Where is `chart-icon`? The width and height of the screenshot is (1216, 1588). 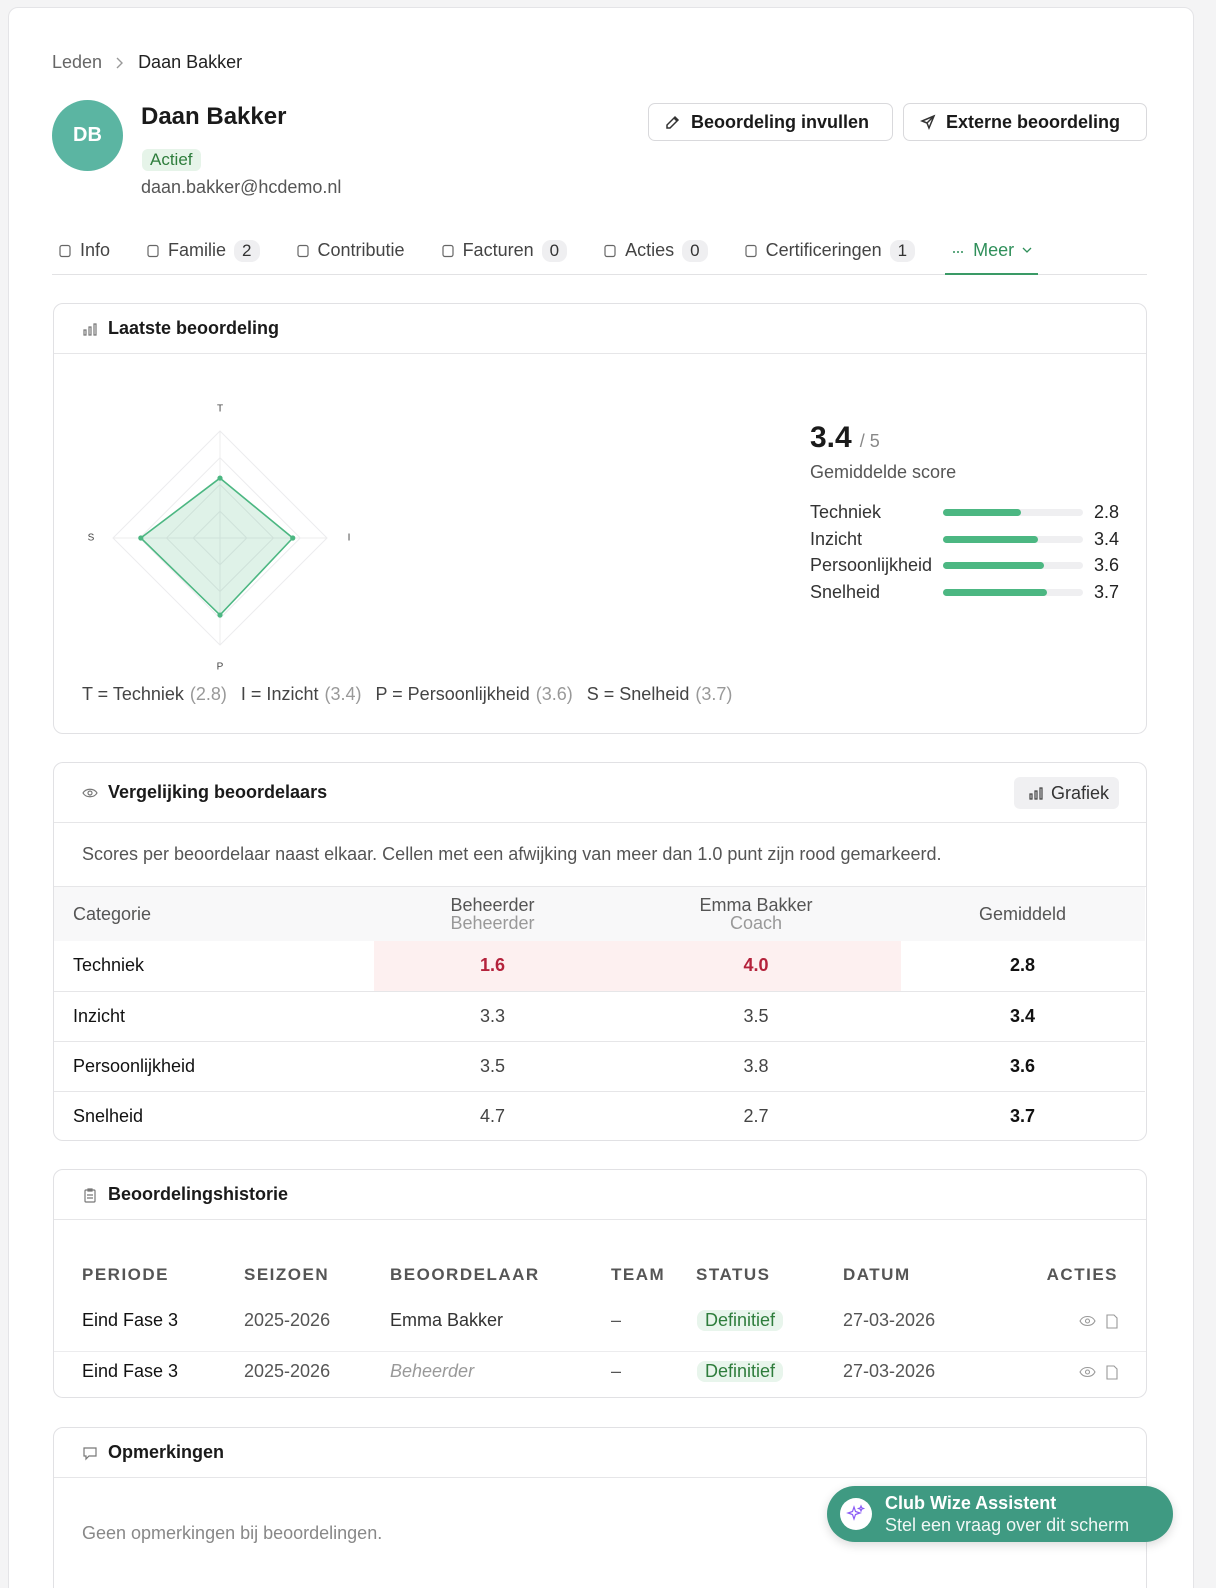
chart-icon is located at coordinates (90, 329).